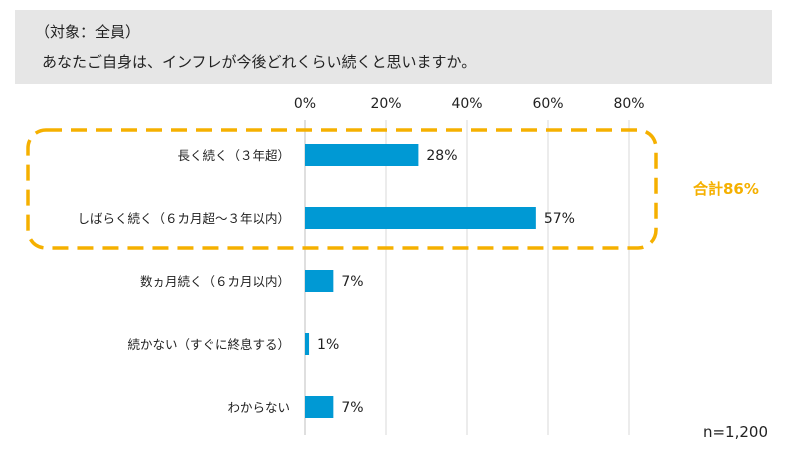 This screenshot has width=802, height=462. What do you see at coordinates (547, 104) in the screenshot?
I see `x-tick-label: 60%` at bounding box center [547, 104].